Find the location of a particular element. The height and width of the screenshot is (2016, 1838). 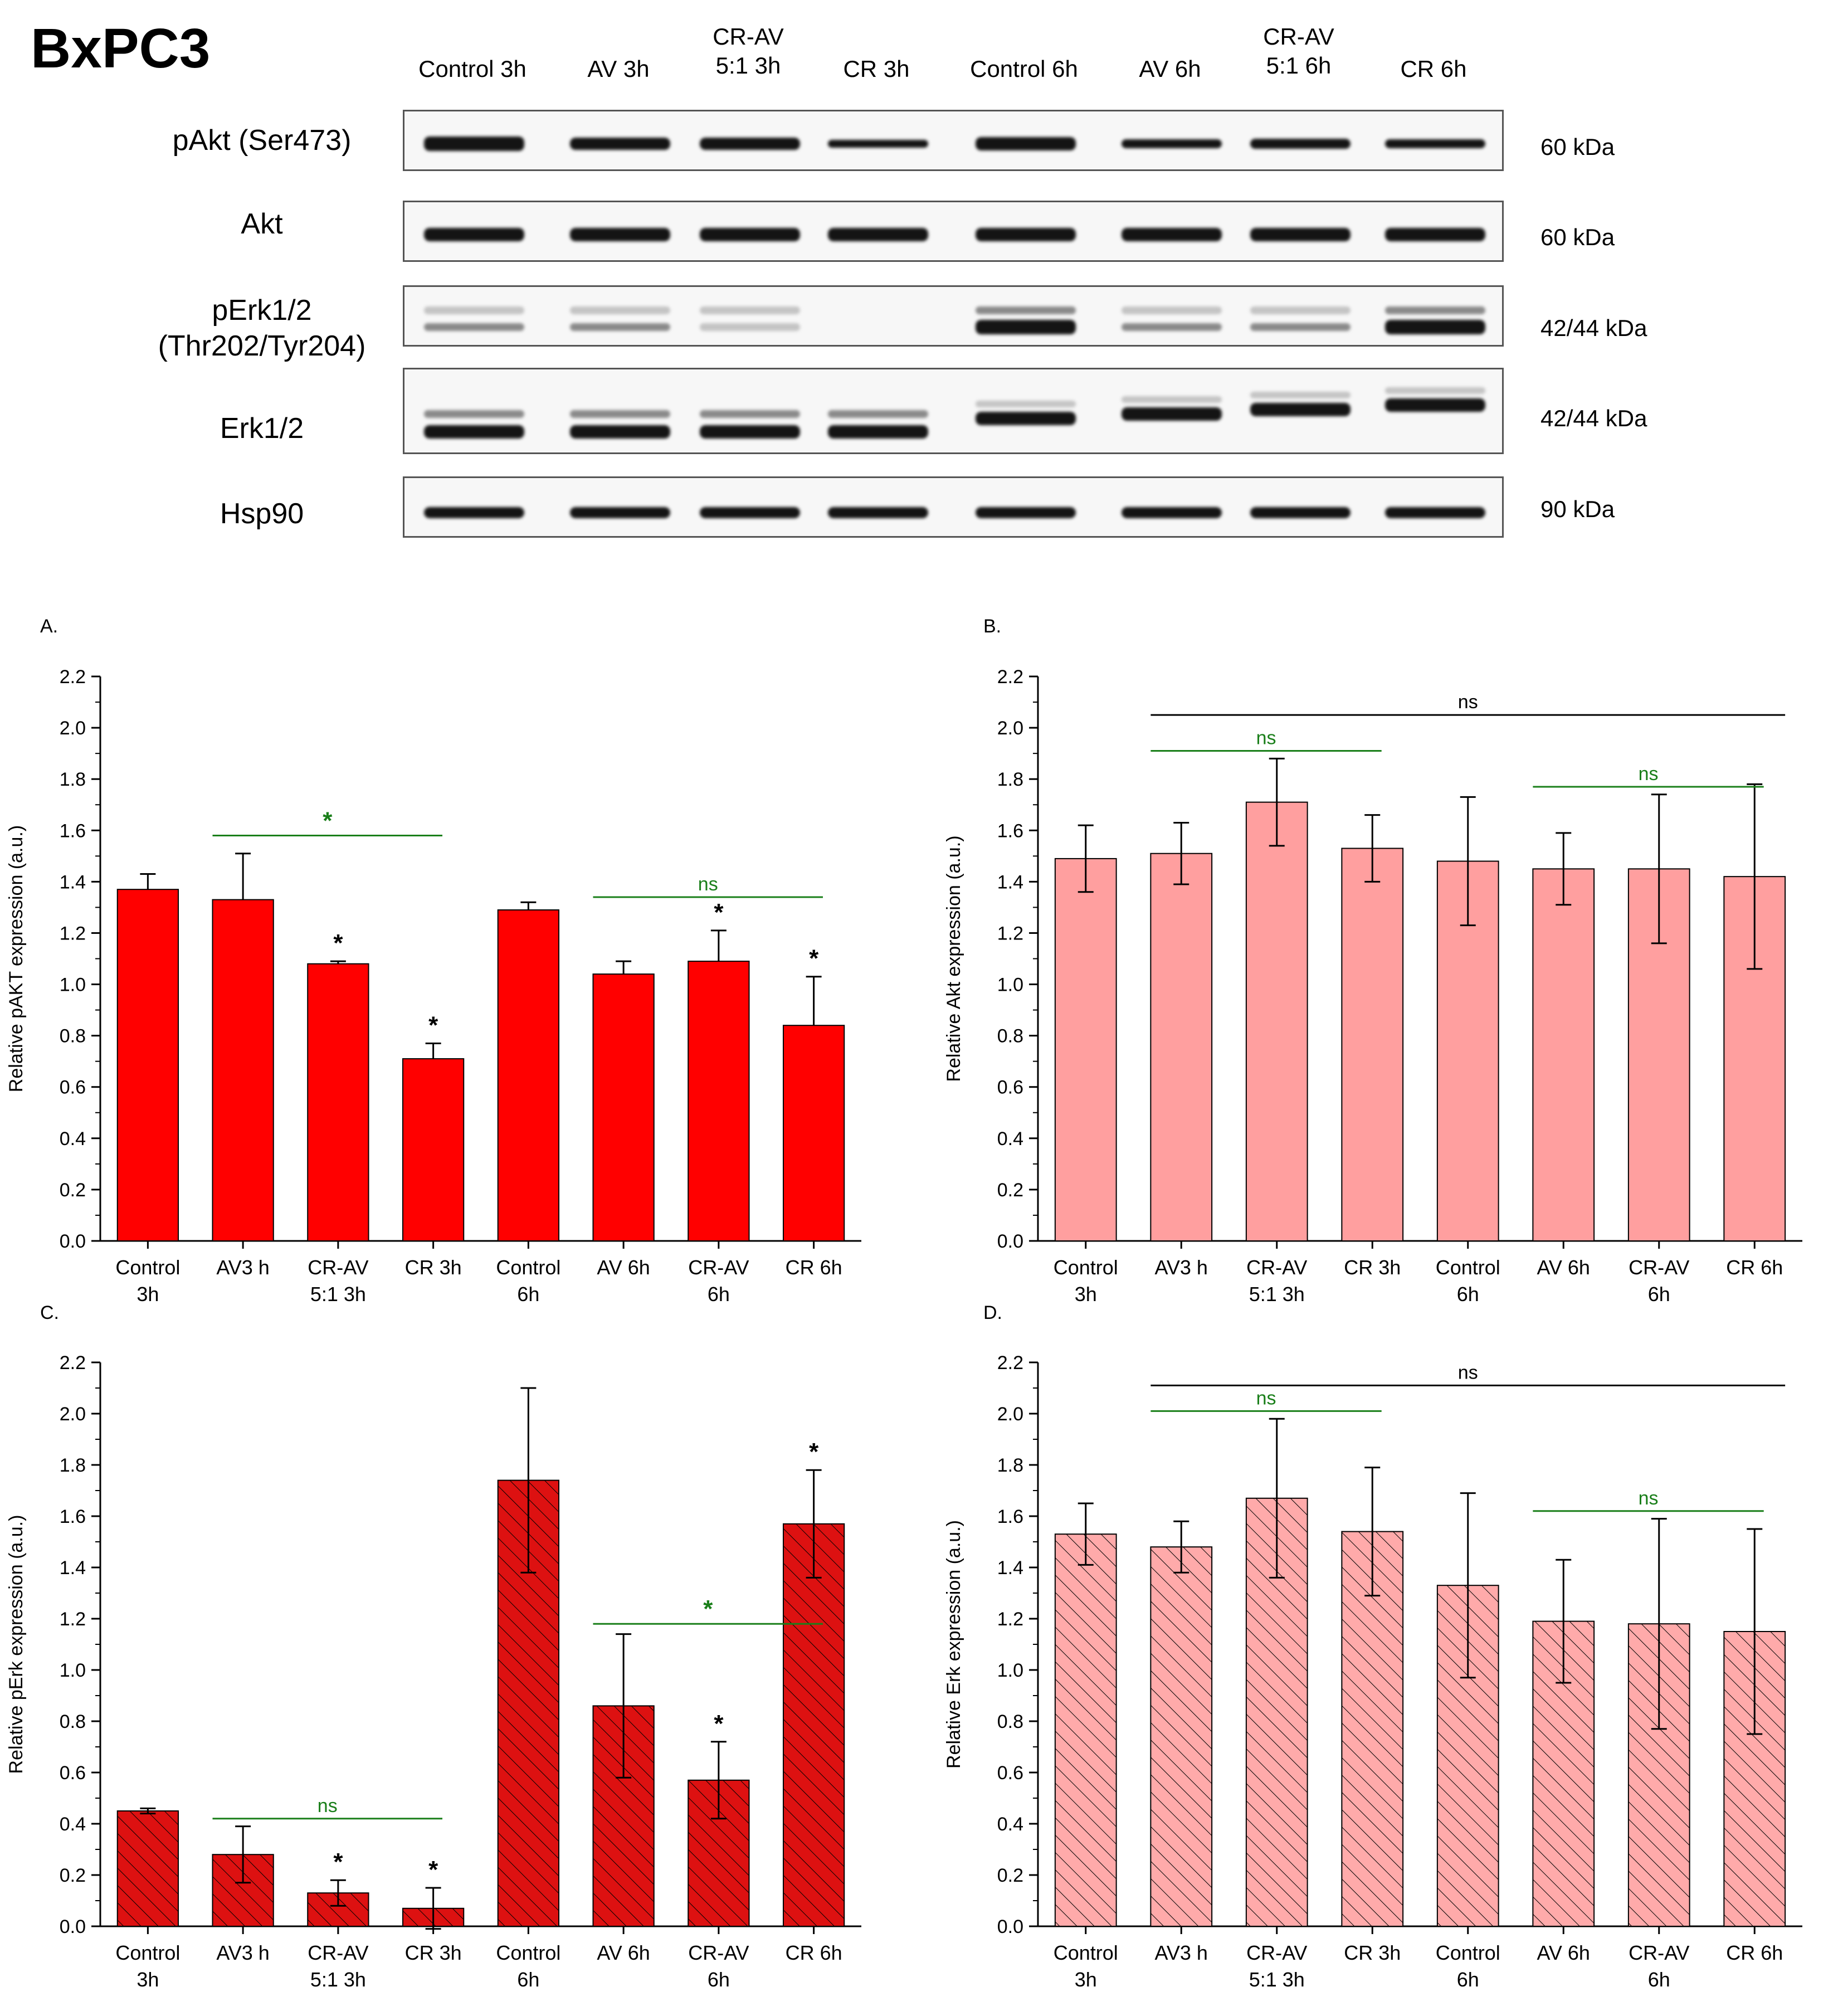

blot-row-label: Akt is located at coordinates (262, 224).